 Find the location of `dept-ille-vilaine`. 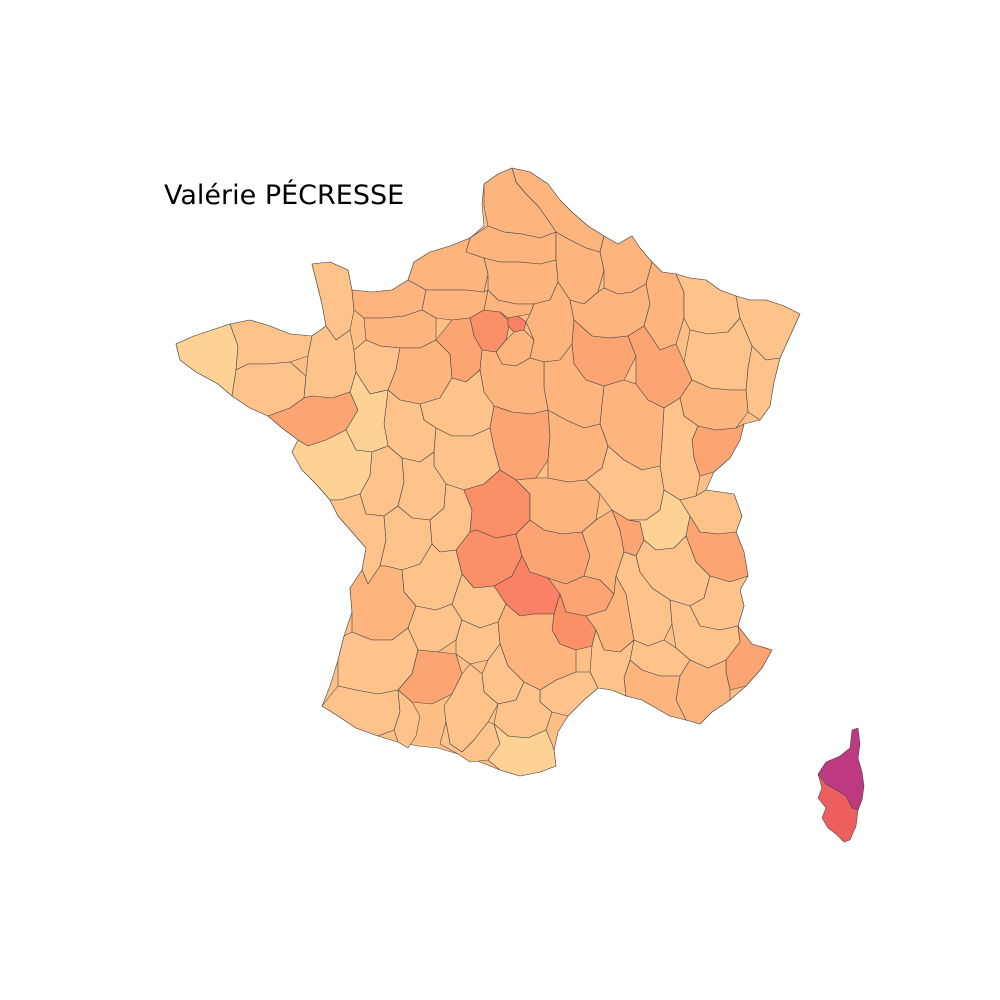

dept-ille-vilaine is located at coordinates (330, 362).